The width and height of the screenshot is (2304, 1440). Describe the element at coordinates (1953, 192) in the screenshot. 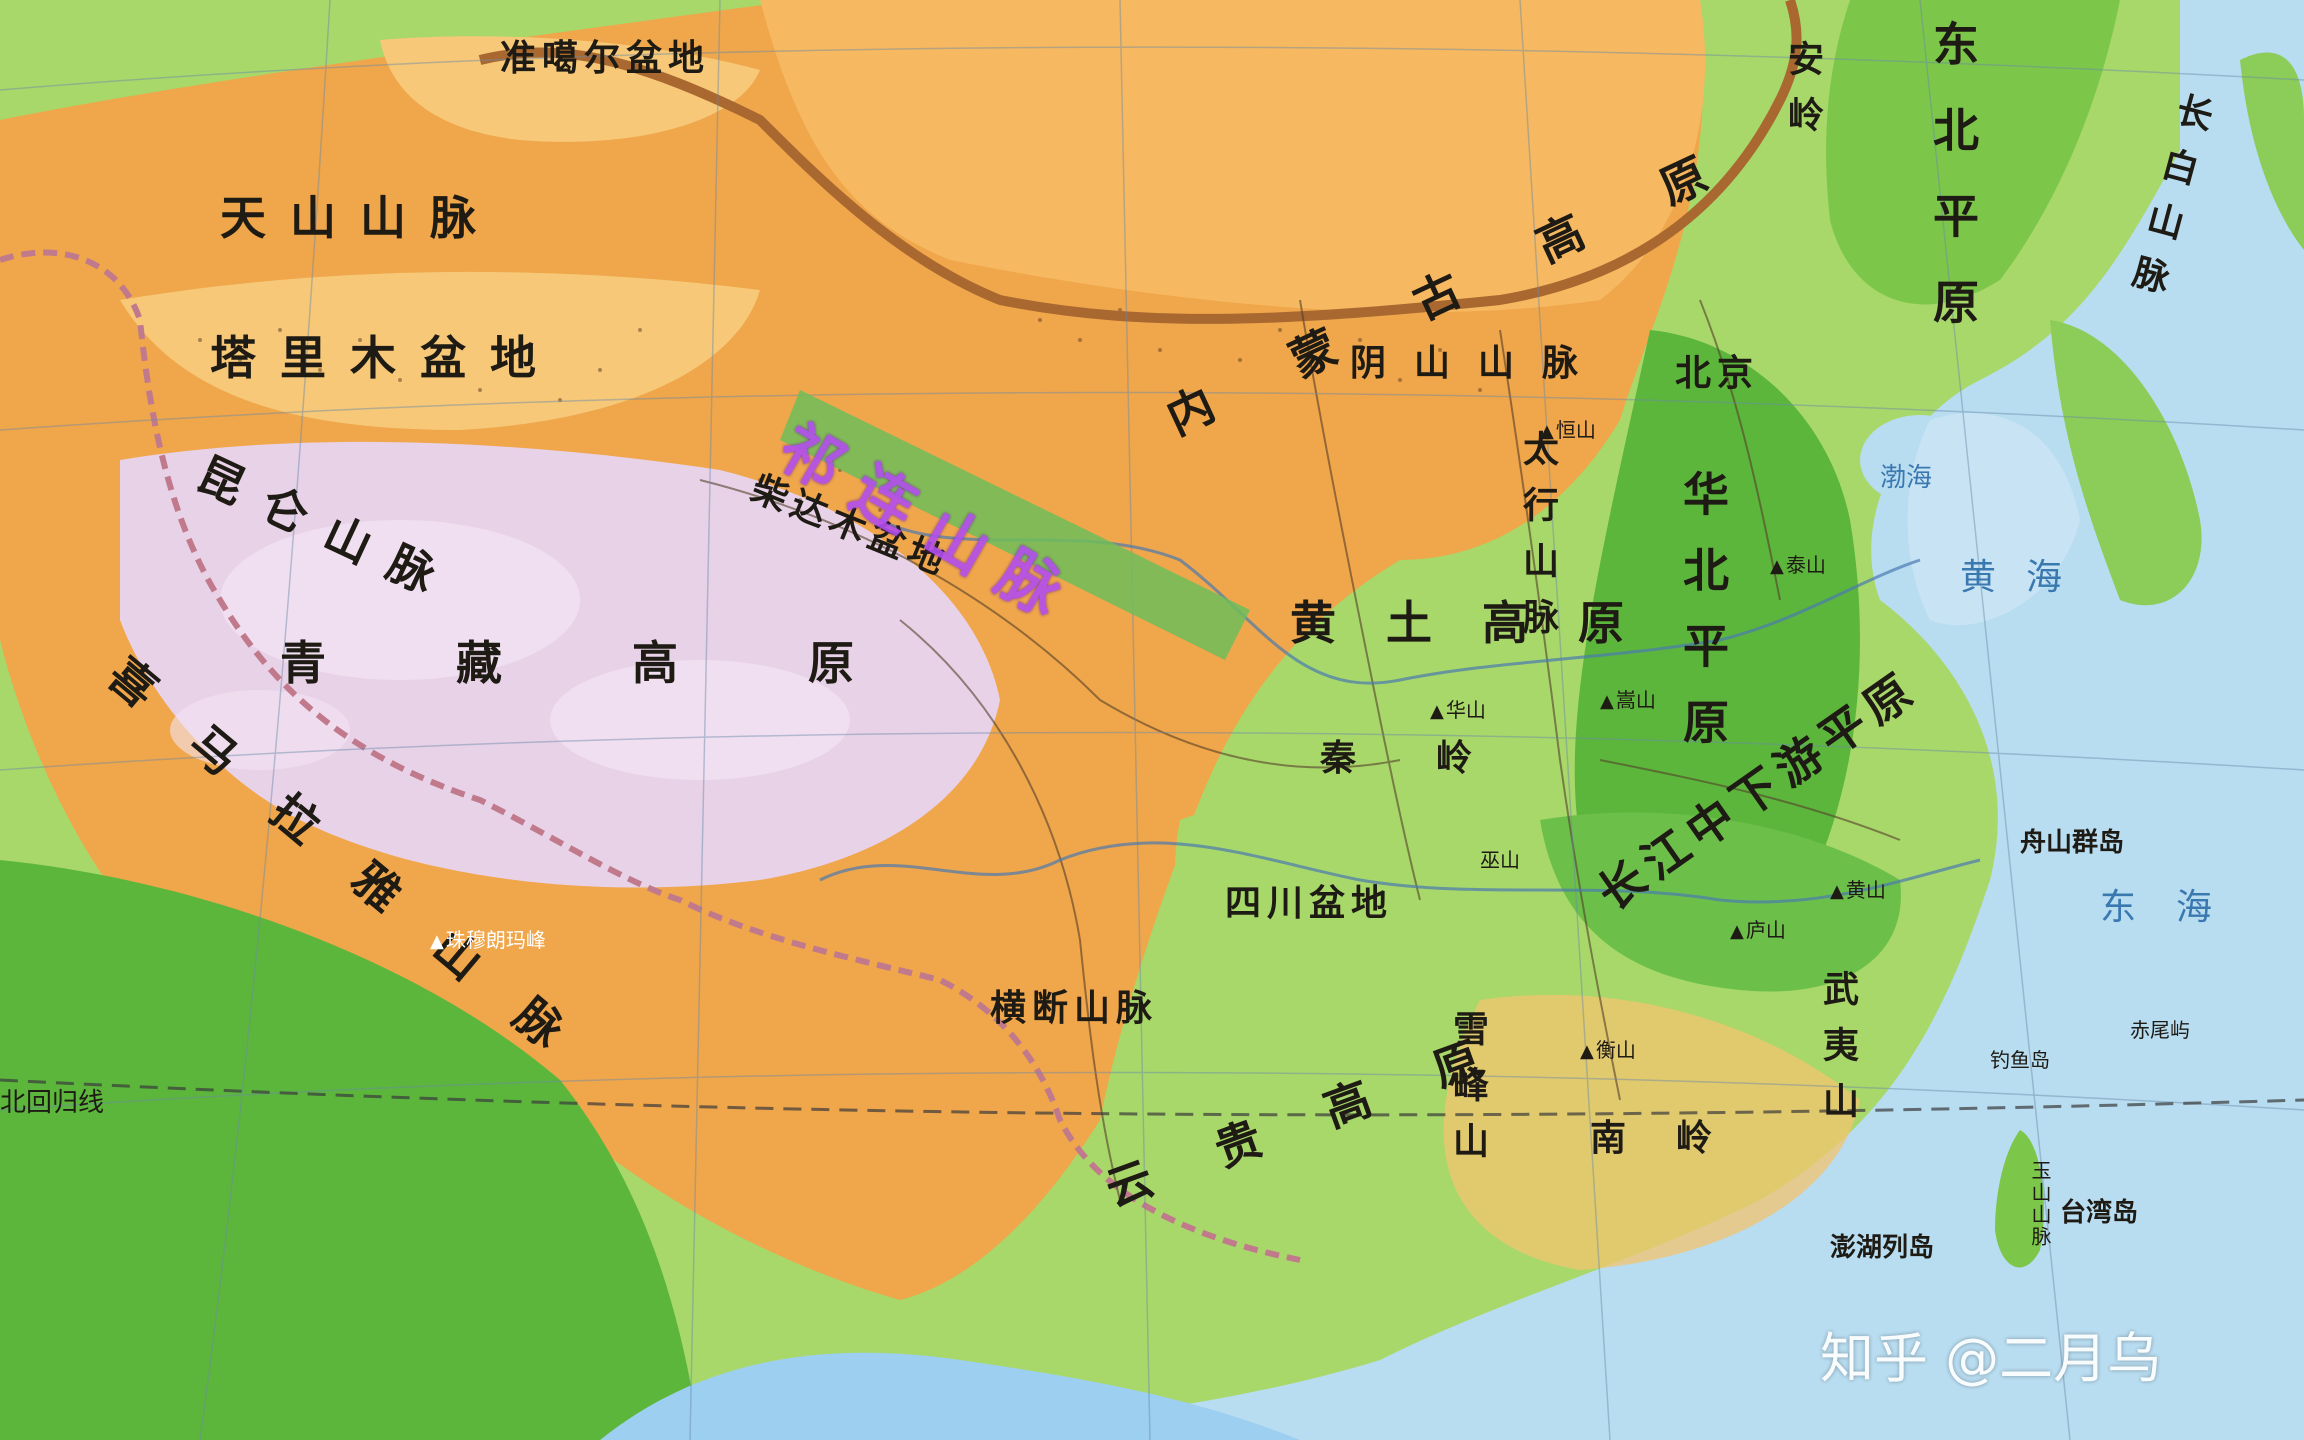

I see `label-dongbei-plain: 东北平原` at that location.